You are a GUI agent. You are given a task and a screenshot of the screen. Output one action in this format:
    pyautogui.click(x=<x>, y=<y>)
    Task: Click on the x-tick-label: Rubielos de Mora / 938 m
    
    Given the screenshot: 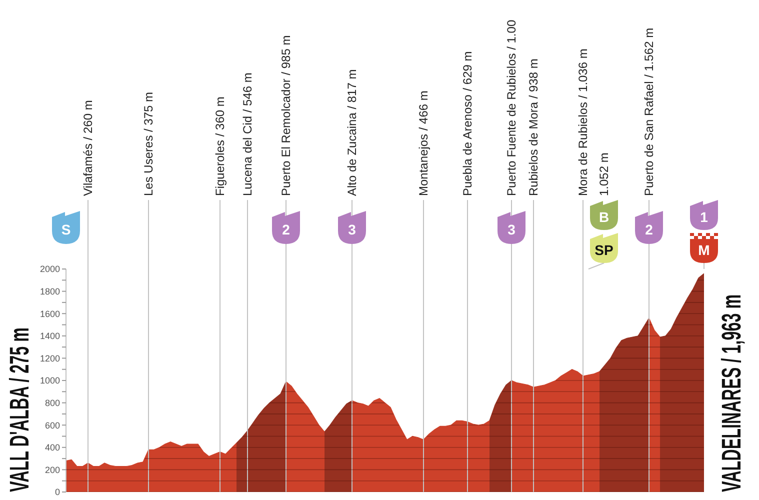 What is the action you would take?
    pyautogui.click(x=533, y=127)
    